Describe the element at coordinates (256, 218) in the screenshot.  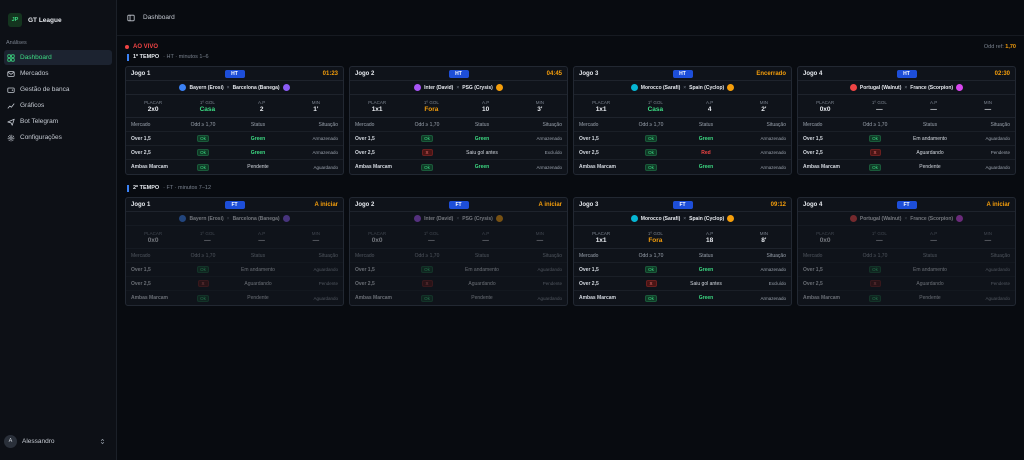
I see `away-team: Barcelona (Banega)` at that location.